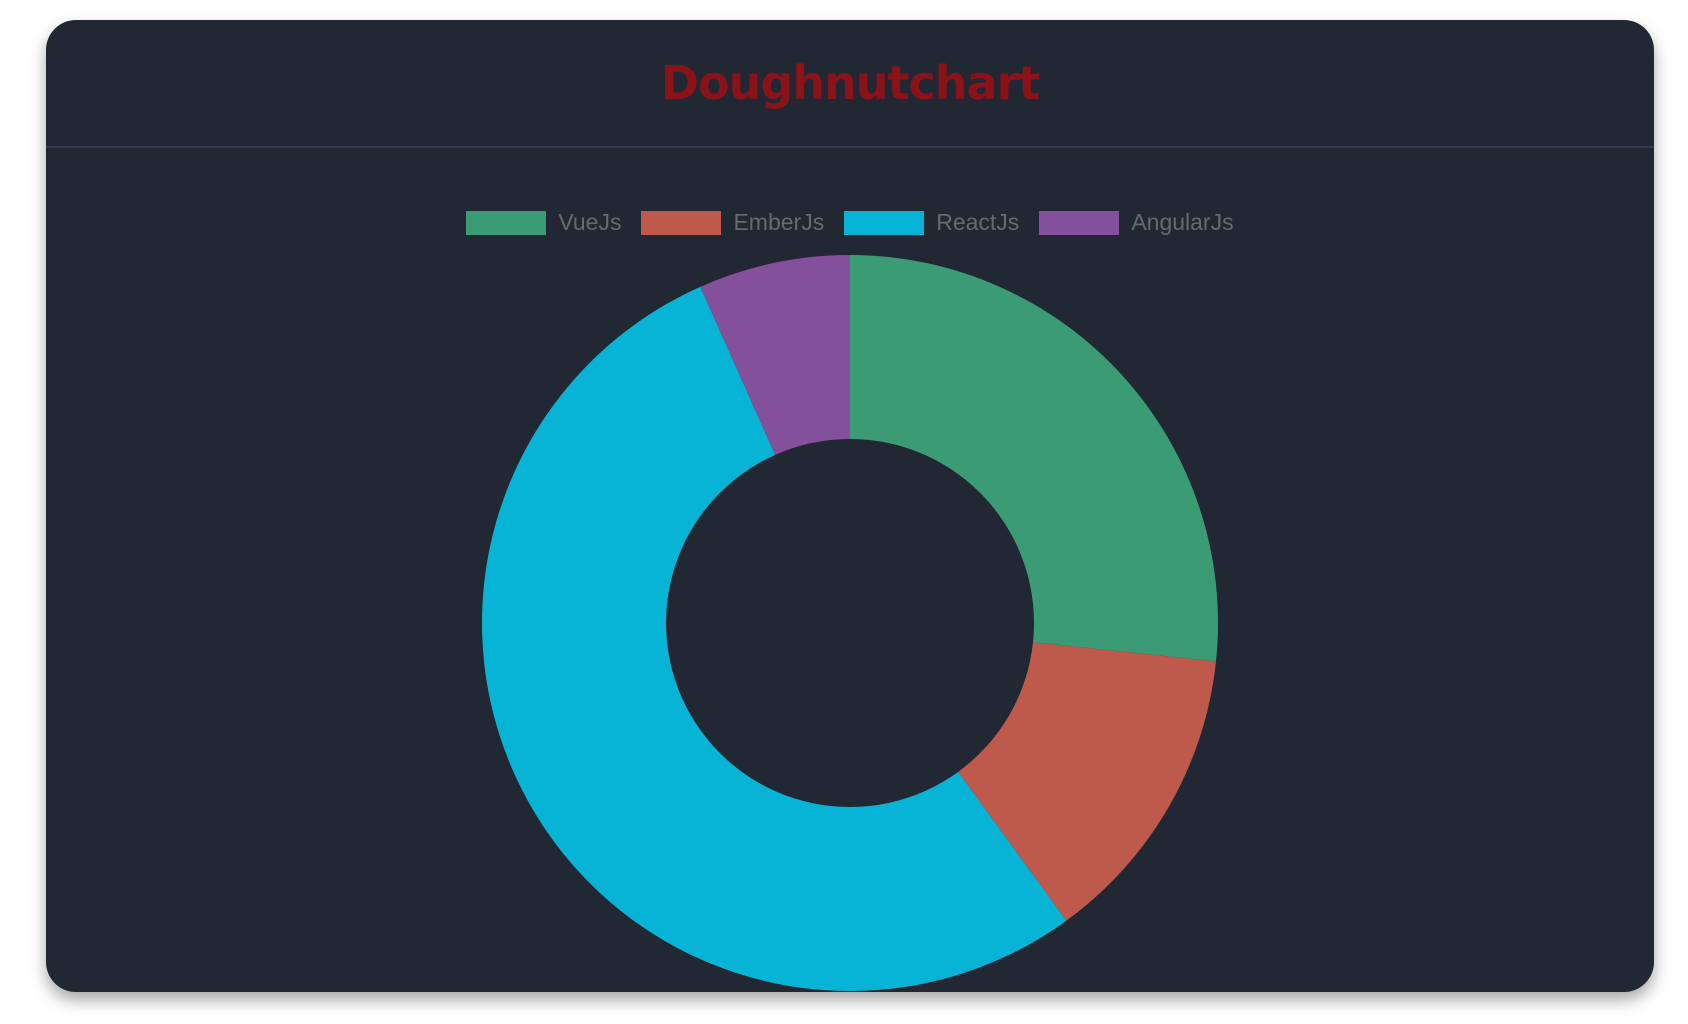 This screenshot has height=1024, width=1688. What do you see at coordinates (1087, 781) in the screenshot?
I see `doughnut-slice-emberjs` at bounding box center [1087, 781].